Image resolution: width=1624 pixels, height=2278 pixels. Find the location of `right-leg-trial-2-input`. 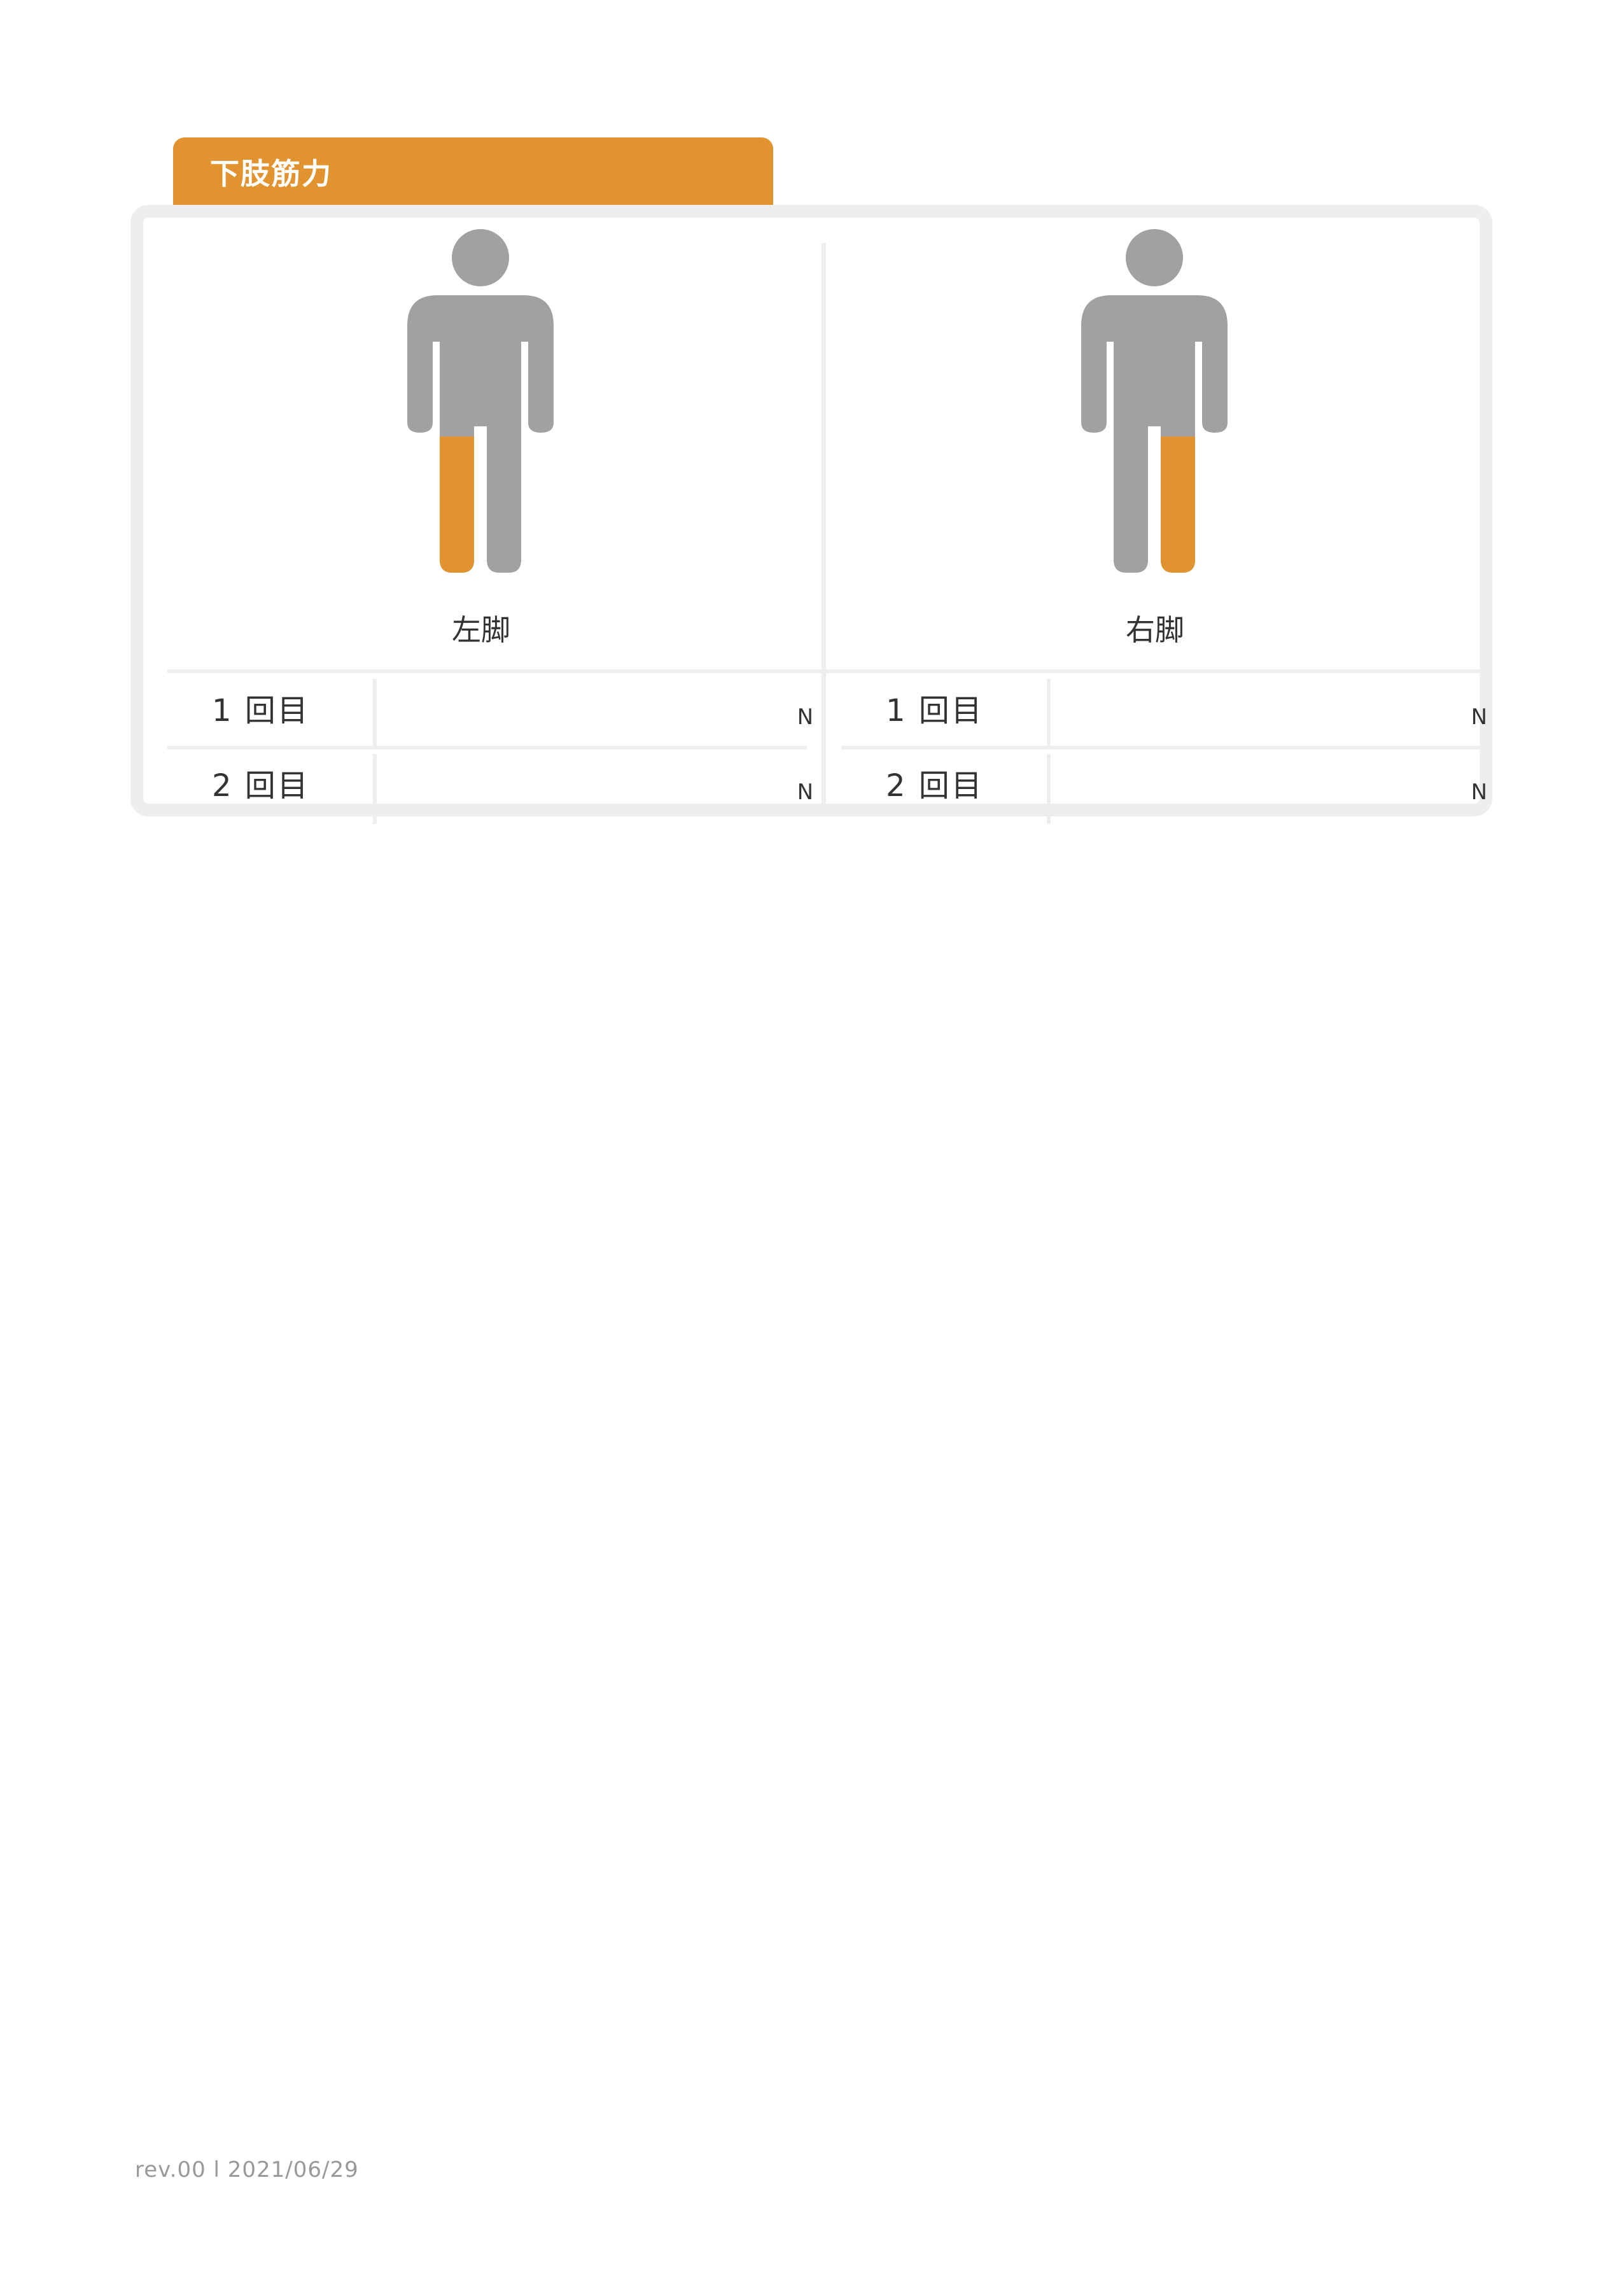

right-leg-trial-2-input is located at coordinates (1243, 788).